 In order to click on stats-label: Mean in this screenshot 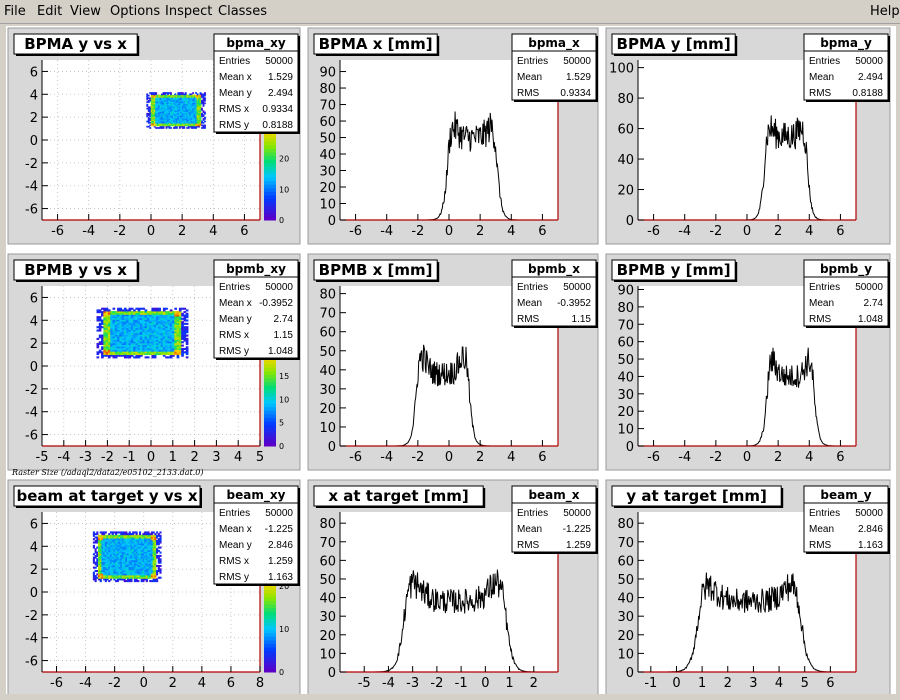, I will do `click(529, 529)`.